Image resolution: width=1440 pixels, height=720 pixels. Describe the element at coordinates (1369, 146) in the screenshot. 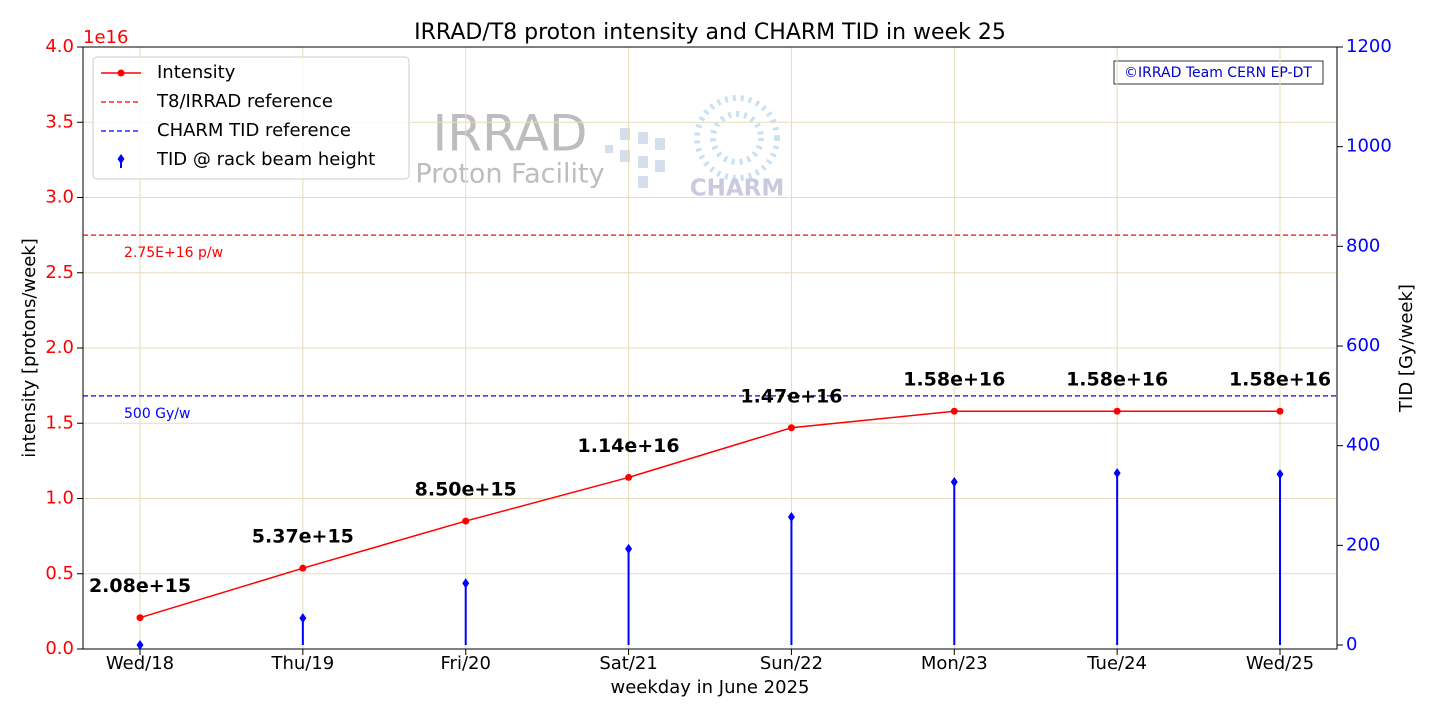

I see `y2-tick-label: 1000` at that location.